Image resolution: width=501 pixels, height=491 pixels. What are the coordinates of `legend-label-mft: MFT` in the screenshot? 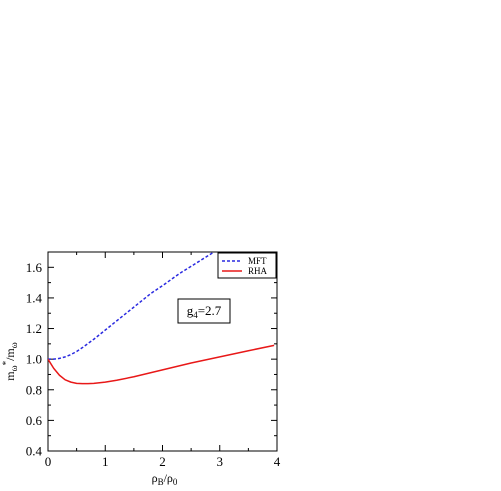 It's located at (257, 261).